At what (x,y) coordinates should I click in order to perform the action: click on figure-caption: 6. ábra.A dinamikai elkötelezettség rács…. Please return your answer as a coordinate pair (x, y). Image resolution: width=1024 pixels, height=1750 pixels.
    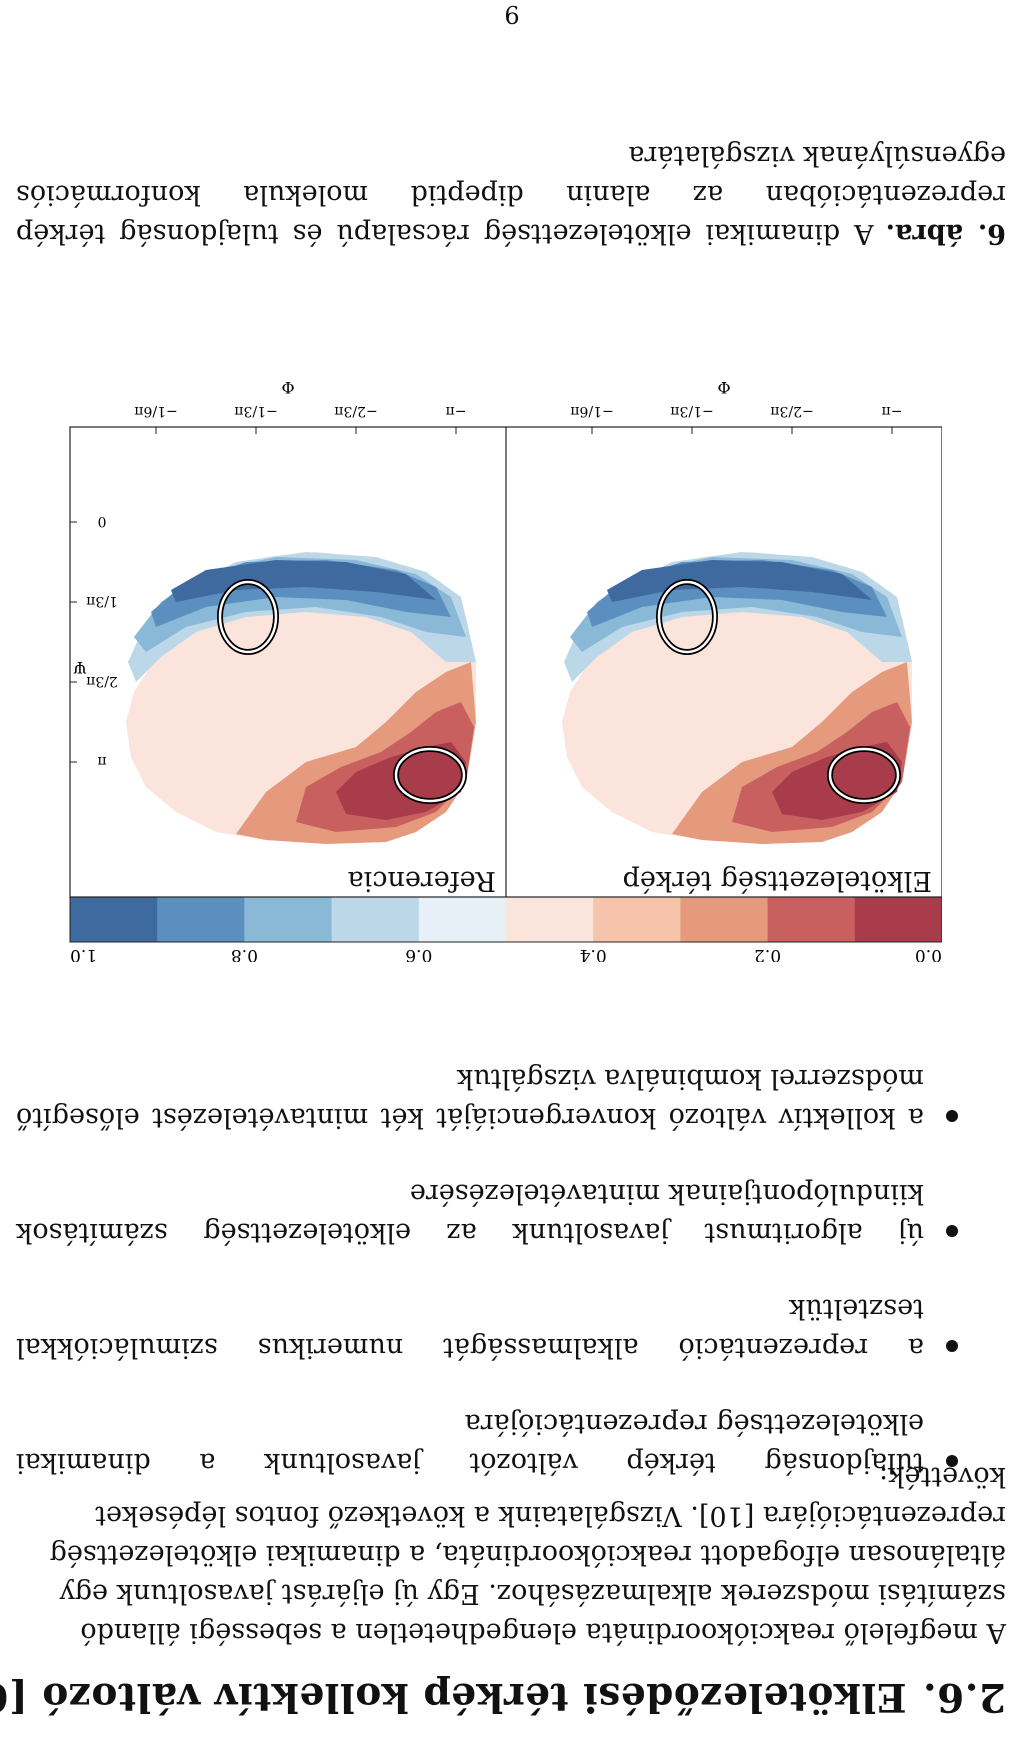
    Looking at the image, I should click on (511, 194).